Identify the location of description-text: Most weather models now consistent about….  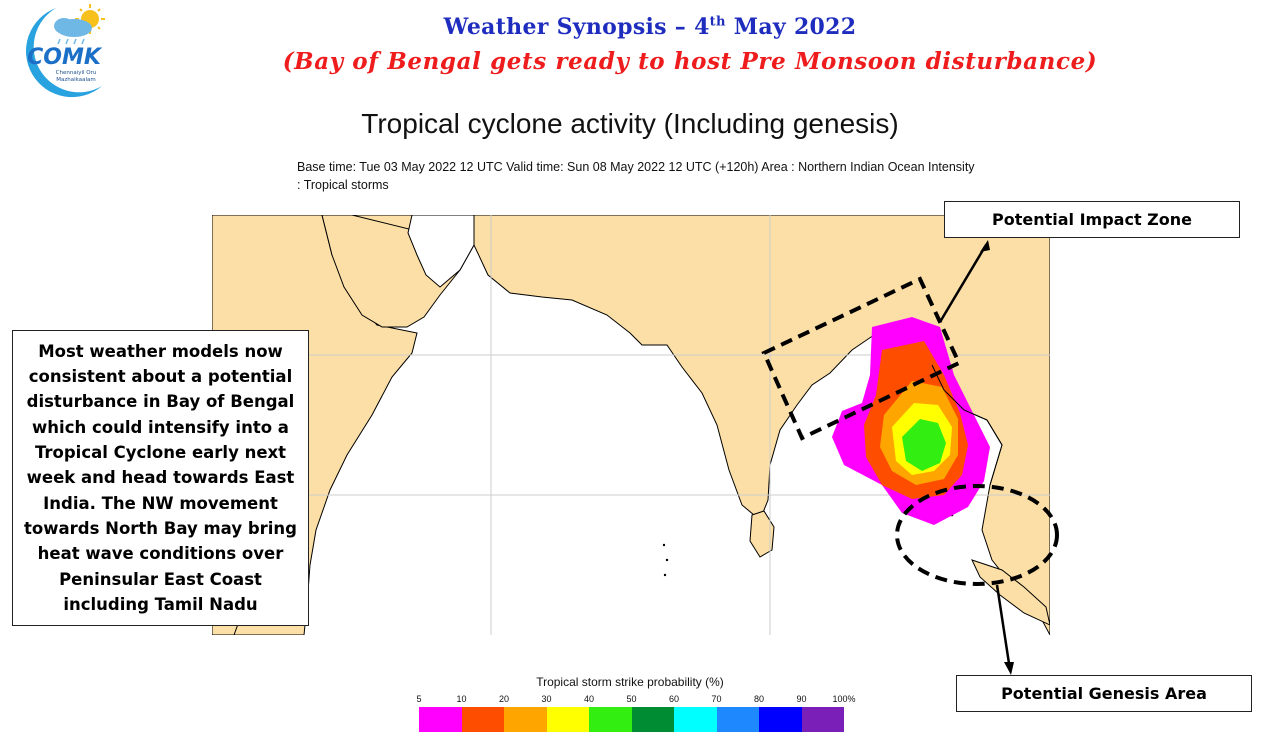
(160, 477).